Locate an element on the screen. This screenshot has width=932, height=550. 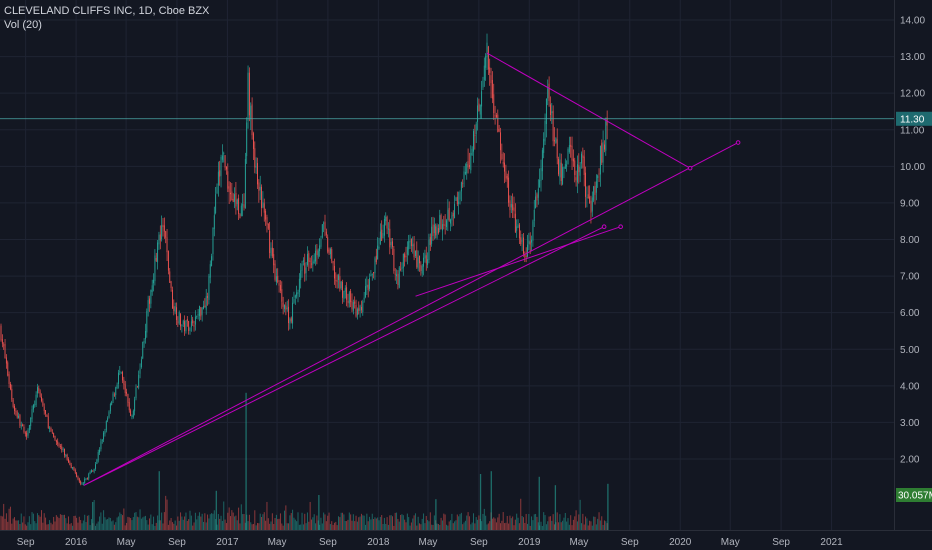
volume-indicator-label: Vol (20) is located at coordinates (23, 25).